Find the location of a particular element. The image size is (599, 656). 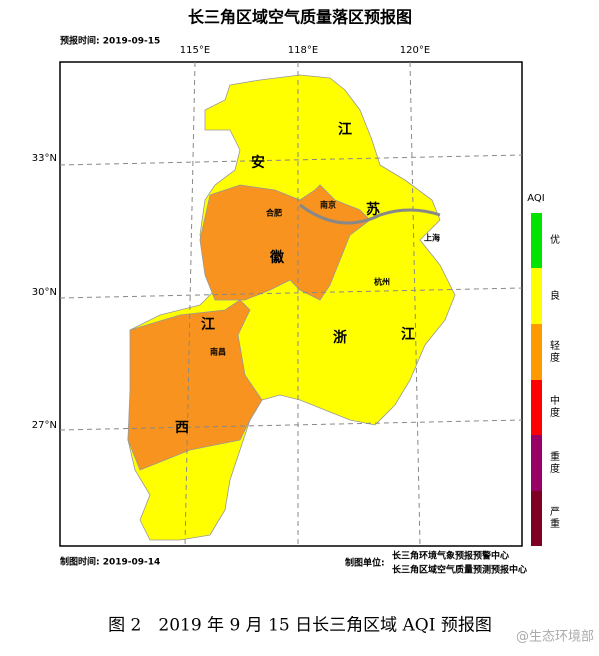

unit-label: 制图单位: is located at coordinates (365, 563).